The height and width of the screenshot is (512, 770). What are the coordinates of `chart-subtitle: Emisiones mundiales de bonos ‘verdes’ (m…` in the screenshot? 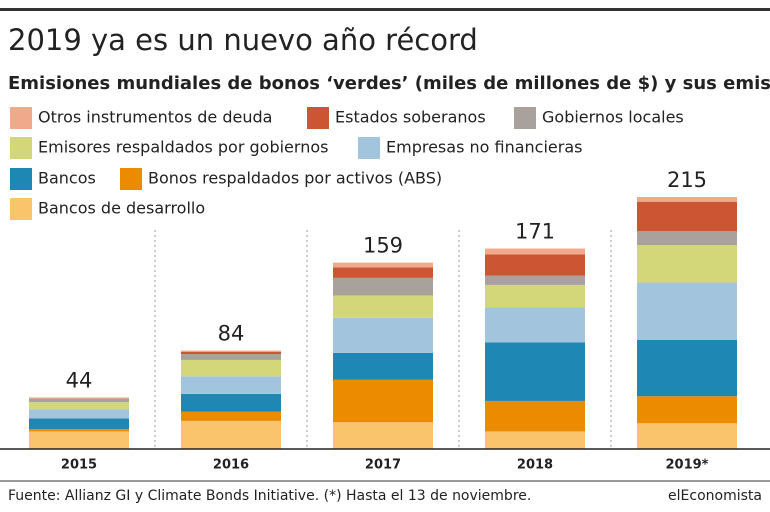 It's located at (389, 83).